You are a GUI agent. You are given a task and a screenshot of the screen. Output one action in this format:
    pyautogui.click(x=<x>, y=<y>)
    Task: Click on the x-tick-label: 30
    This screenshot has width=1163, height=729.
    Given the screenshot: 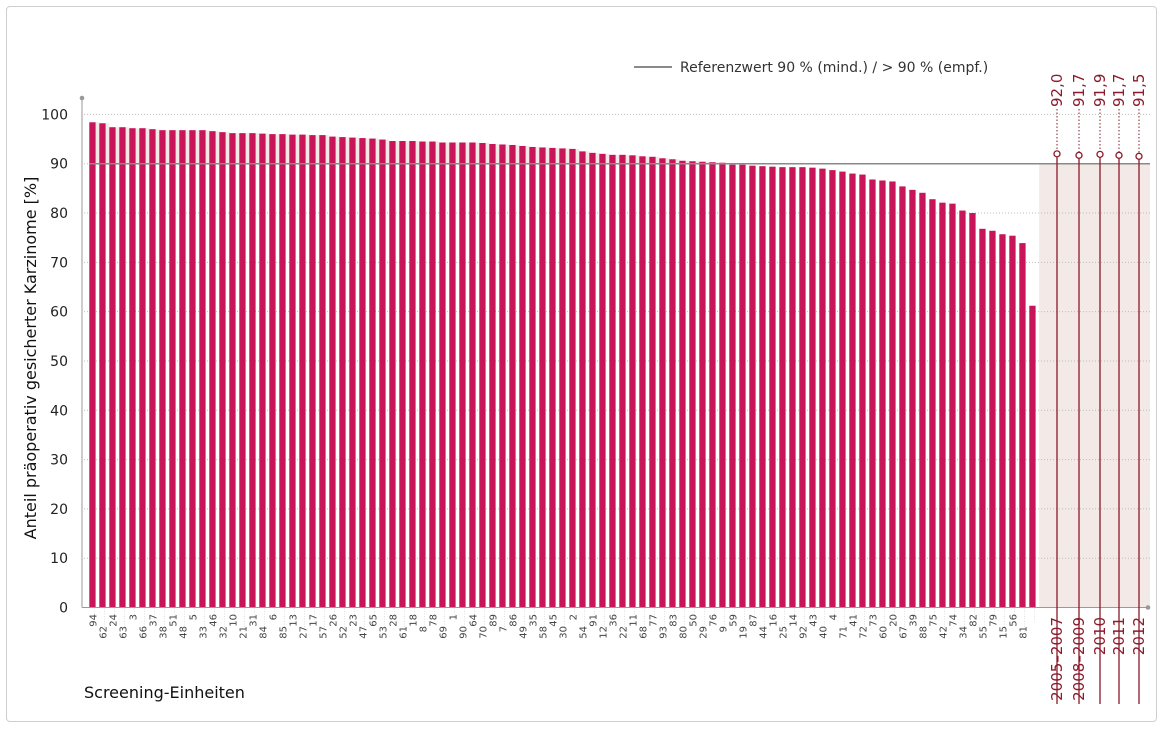 What is the action you would take?
    pyautogui.click(x=563, y=632)
    